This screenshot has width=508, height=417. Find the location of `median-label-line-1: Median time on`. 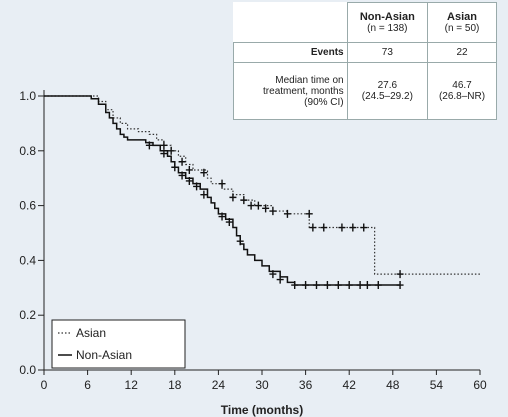

median-label-line-1: Median time on is located at coordinates (309, 80).